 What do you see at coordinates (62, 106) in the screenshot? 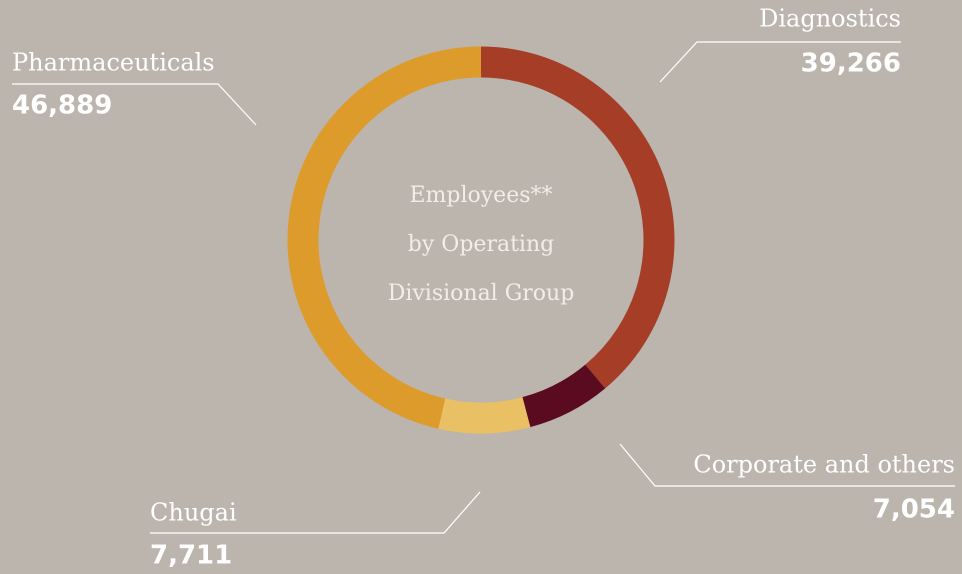
I see `value-label: 46,889` at bounding box center [62, 106].